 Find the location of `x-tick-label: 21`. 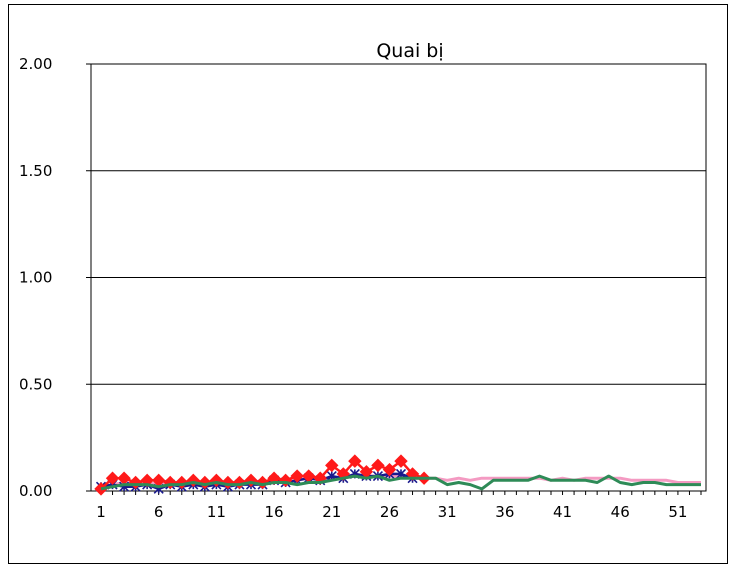

x-tick-label: 21 is located at coordinates (331, 512).